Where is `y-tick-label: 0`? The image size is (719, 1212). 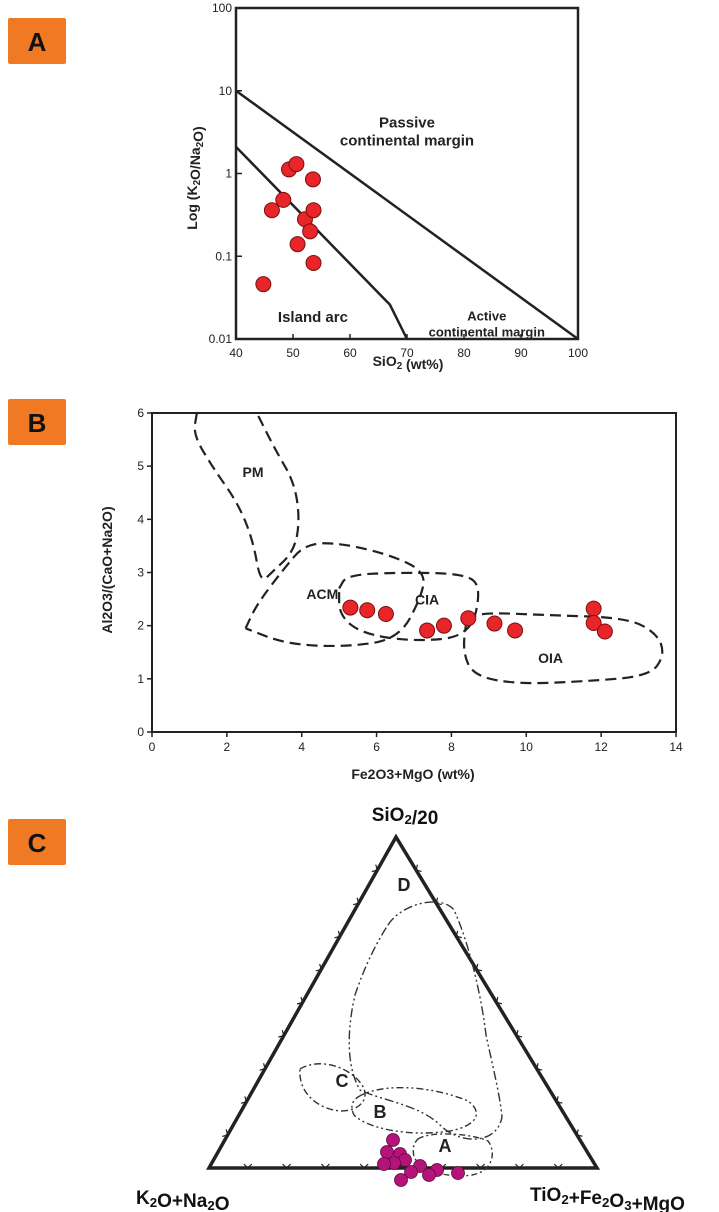 y-tick-label: 0 is located at coordinates (140, 732).